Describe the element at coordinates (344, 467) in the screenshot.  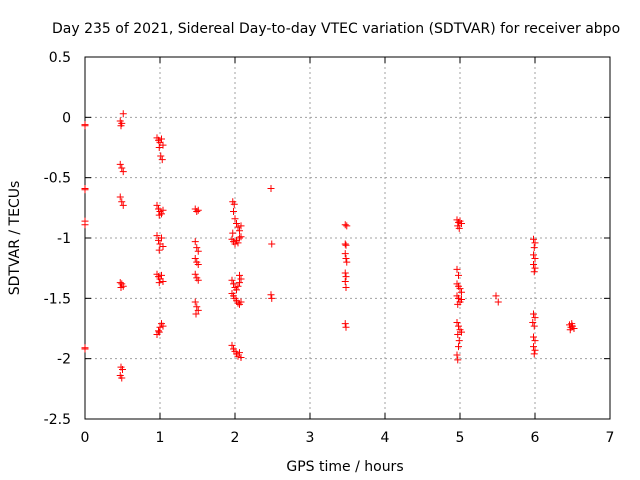
I see `x-axis-label: GPS time / hours` at that location.